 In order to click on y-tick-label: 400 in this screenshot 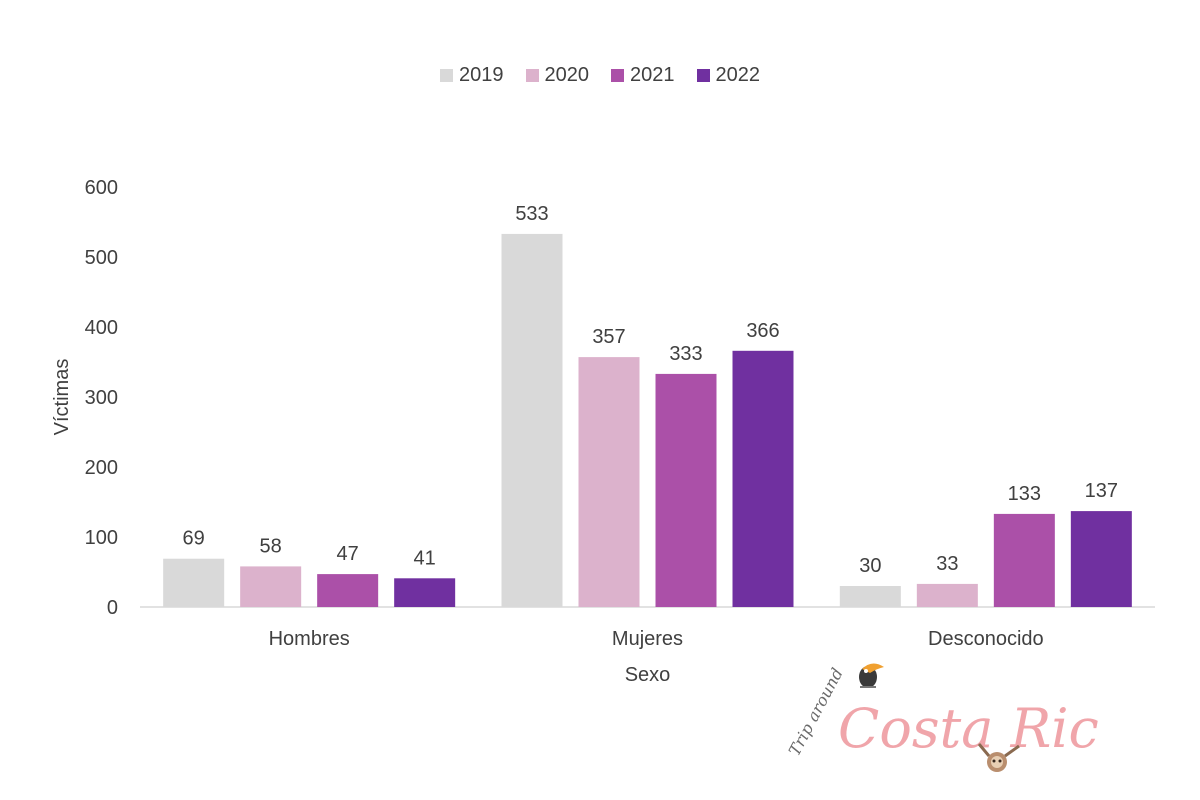, I will do `click(101, 328)`.